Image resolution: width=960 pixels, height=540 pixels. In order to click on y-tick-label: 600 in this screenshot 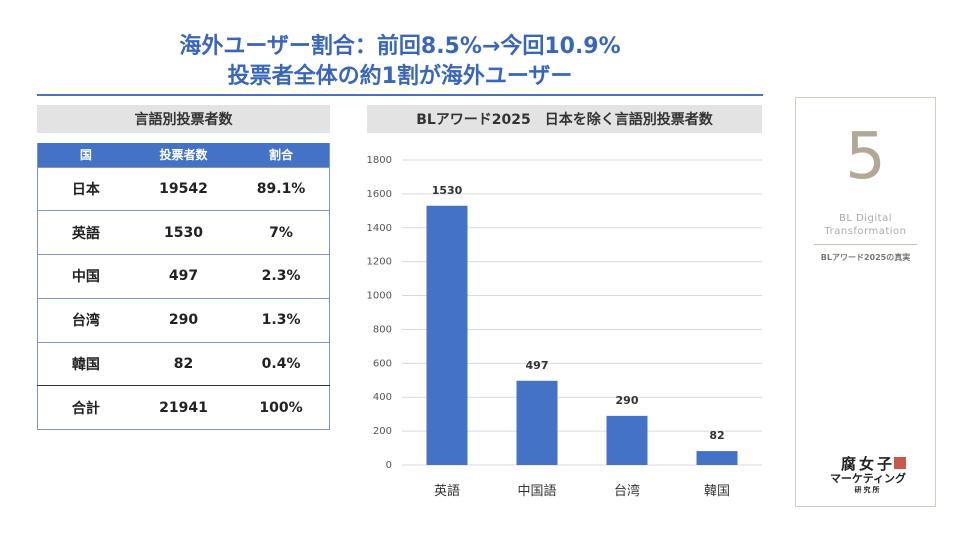, I will do `click(382, 363)`.